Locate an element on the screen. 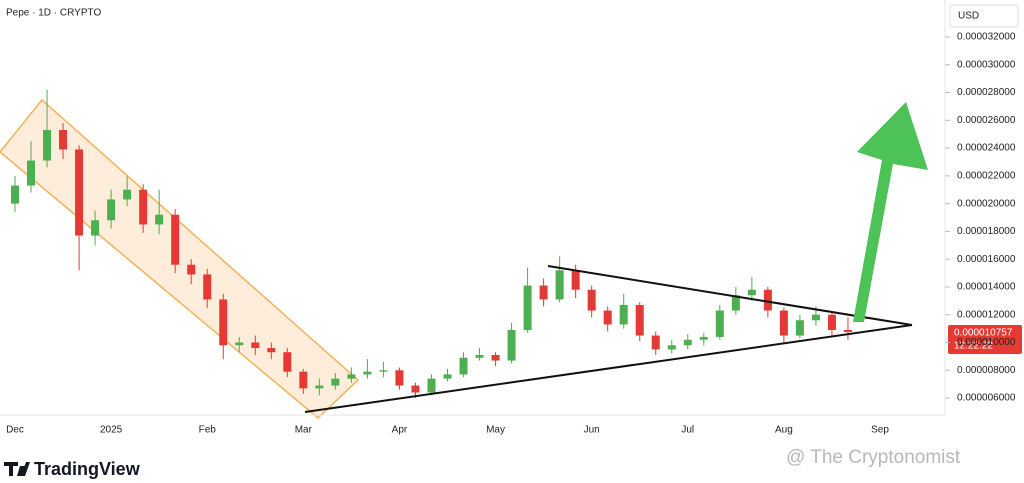 This screenshot has width=1024, height=483. x-tick-label: Aug is located at coordinates (784, 430).